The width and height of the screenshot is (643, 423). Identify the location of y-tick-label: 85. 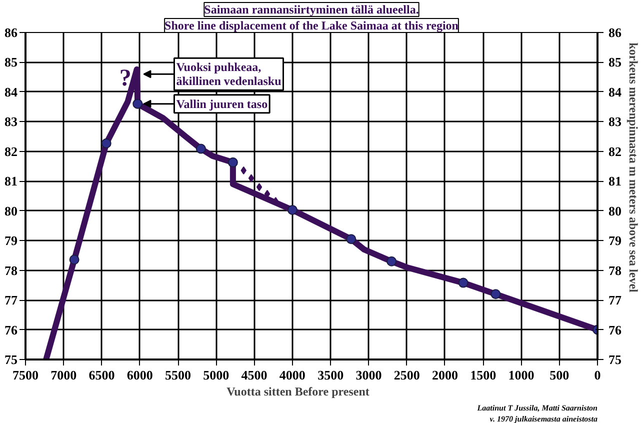
(11, 62).